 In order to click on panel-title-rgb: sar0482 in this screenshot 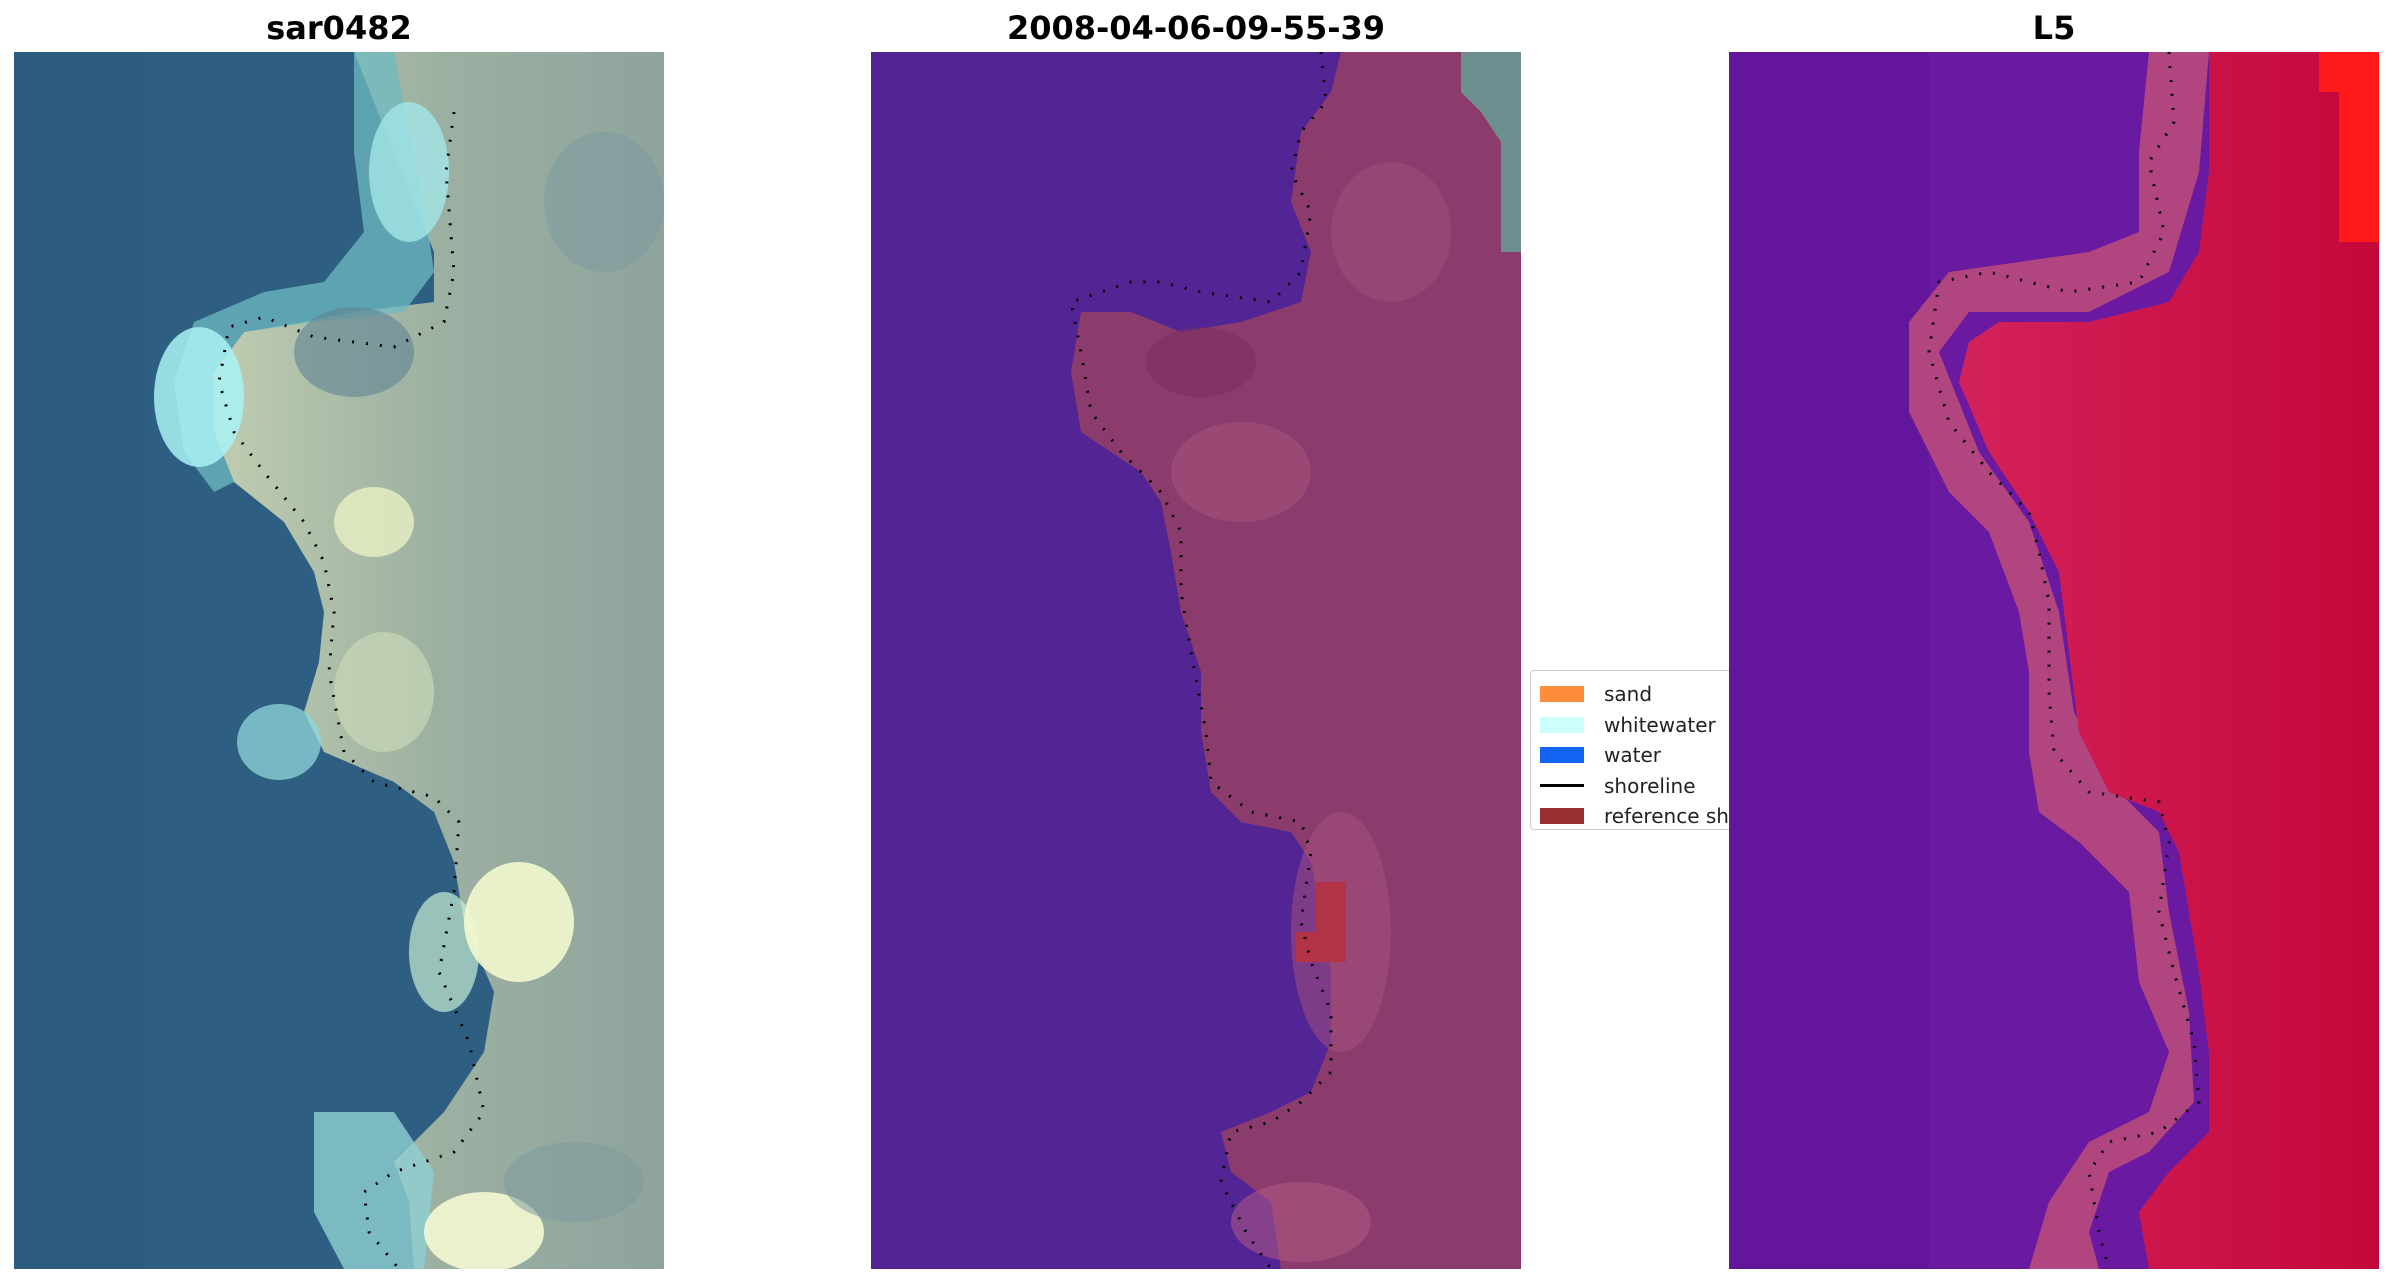, I will do `click(339, 28)`.